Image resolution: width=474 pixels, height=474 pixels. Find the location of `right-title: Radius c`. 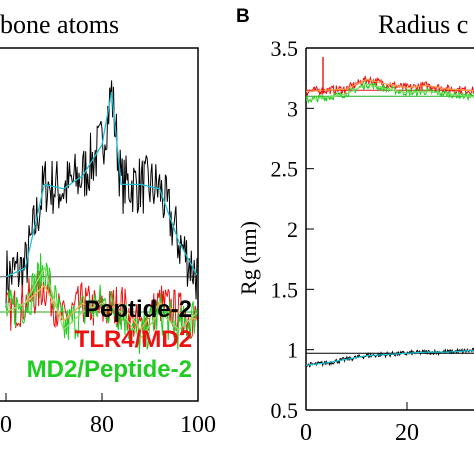

right-title: Radius c is located at coordinates (423, 24).